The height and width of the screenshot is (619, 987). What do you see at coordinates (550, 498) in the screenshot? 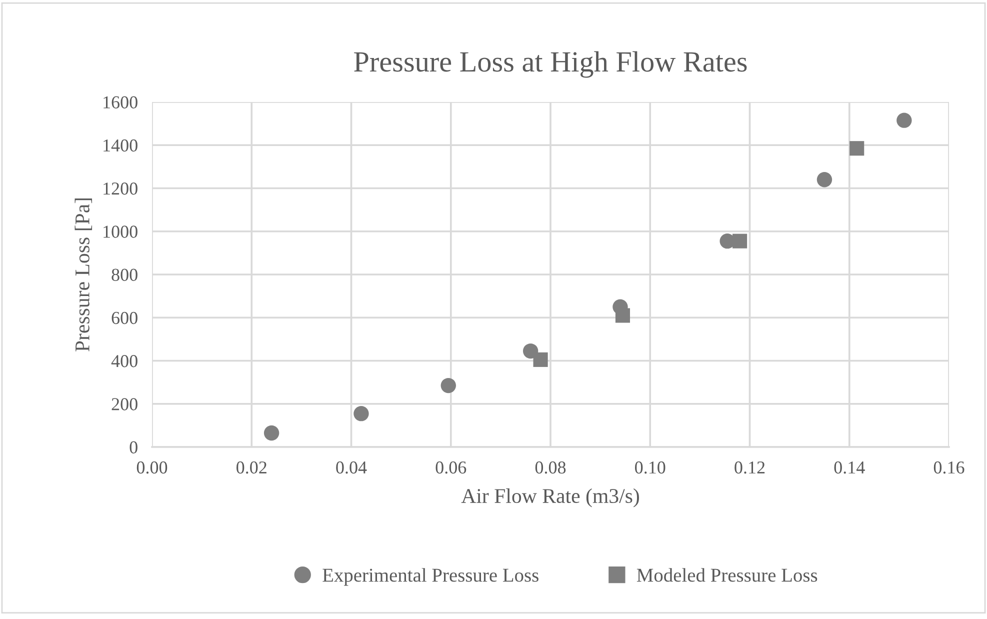
I see `x-axis-title: Air Flow Rate (m3/s)` at bounding box center [550, 498].